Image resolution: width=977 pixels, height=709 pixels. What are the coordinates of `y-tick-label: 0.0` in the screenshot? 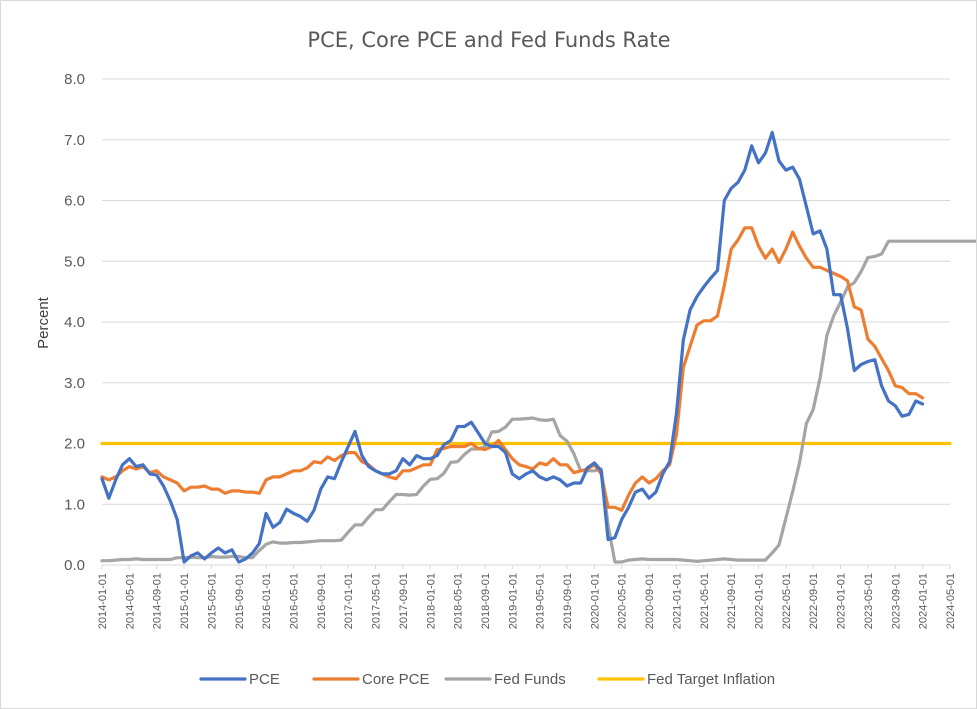 It's located at (74, 565).